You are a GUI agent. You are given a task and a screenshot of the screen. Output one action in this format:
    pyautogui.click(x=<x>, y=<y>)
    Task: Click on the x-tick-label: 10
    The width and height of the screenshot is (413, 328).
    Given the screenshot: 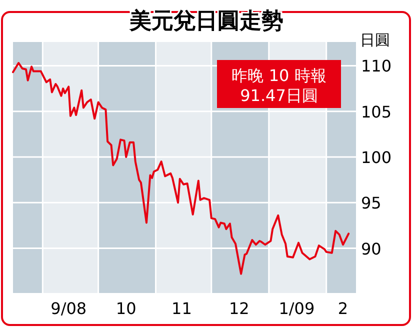 What is the action you would take?
    pyautogui.click(x=126, y=308)
    